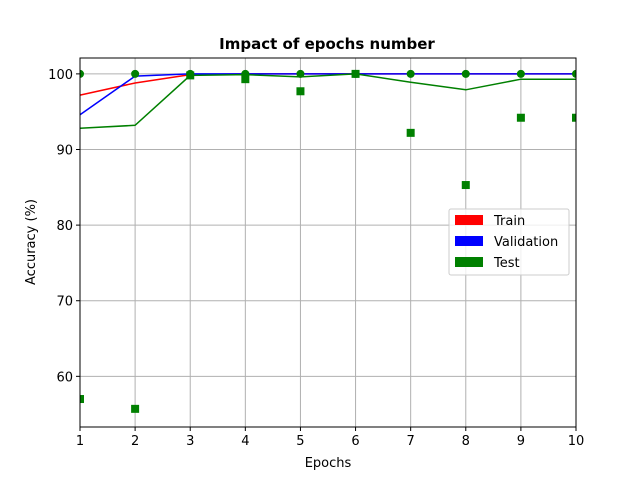  I want to click on y-tick-label: 70, so click(64, 302).